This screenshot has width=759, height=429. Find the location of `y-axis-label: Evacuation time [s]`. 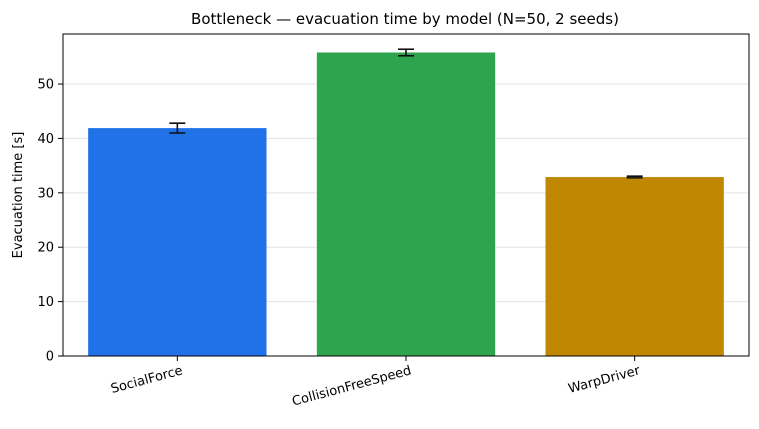

y-axis-label: Evacuation time [s] is located at coordinates (18, 195).